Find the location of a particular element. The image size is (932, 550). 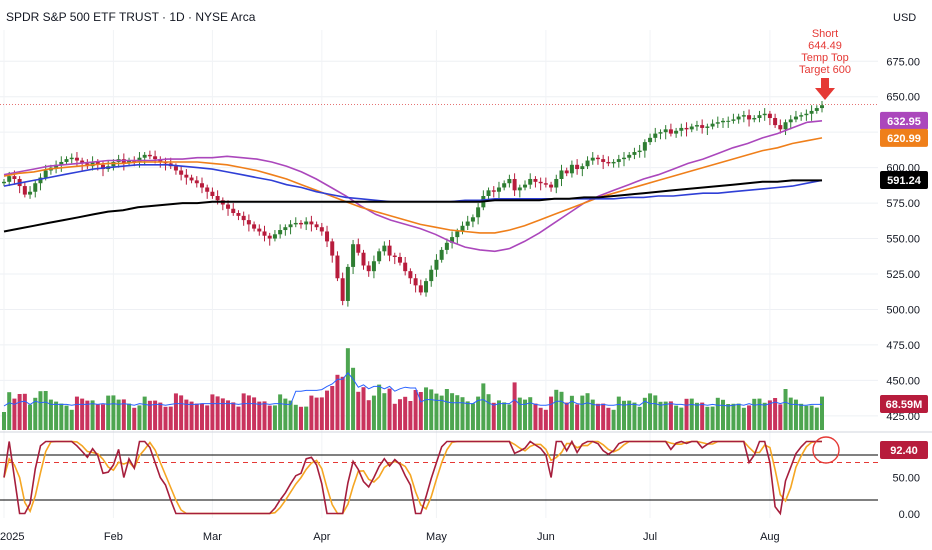

time-tick-label: Jul is located at coordinates (650, 537).